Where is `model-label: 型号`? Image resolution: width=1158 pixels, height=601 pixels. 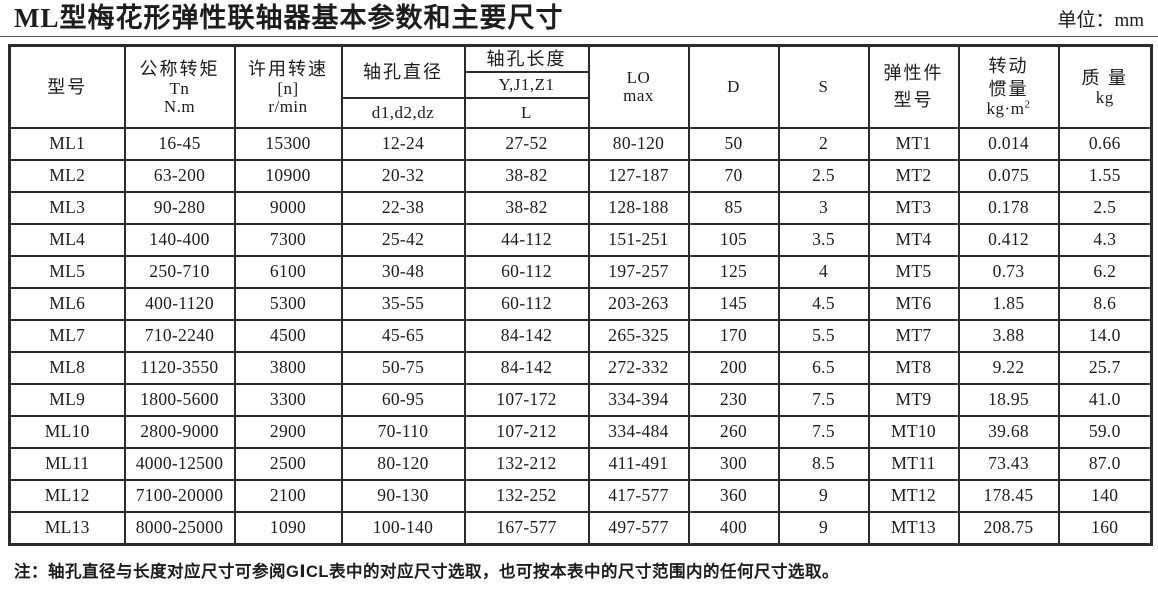 model-label: 型号 is located at coordinates (67, 86).